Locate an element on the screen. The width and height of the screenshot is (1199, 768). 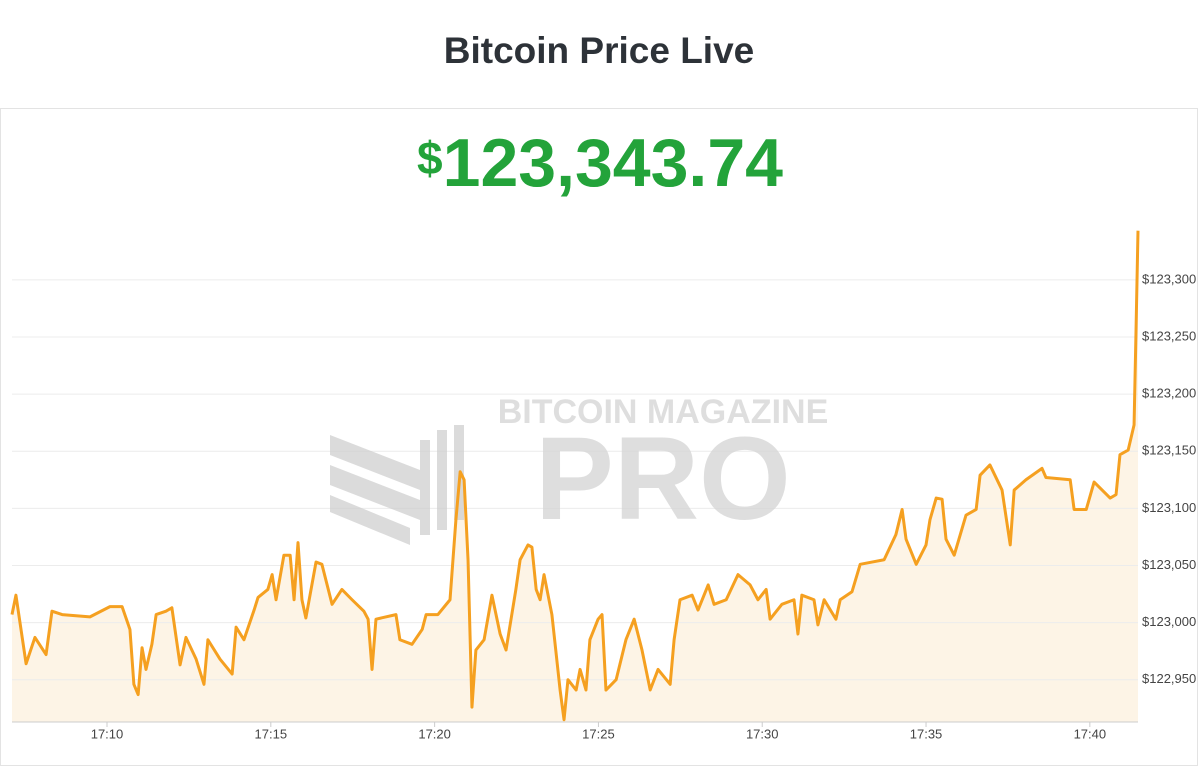
x-tick-label: 17:20 is located at coordinates (434, 733).